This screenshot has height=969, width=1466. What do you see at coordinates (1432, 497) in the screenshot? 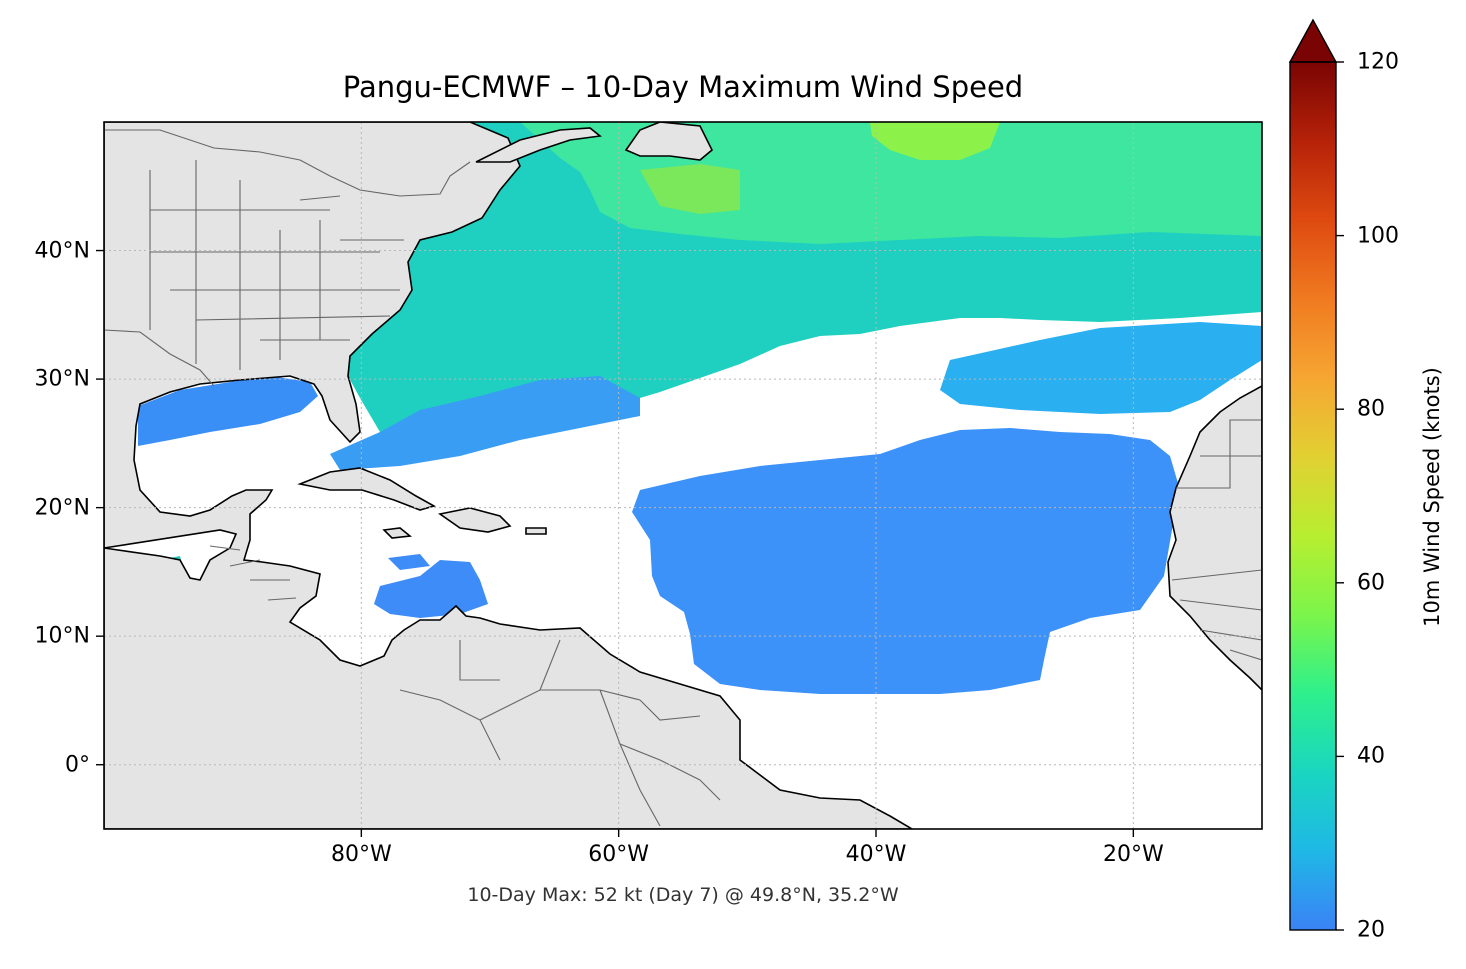
I see `colorbar-label: 10m Wind Speed (knots)` at bounding box center [1432, 497].